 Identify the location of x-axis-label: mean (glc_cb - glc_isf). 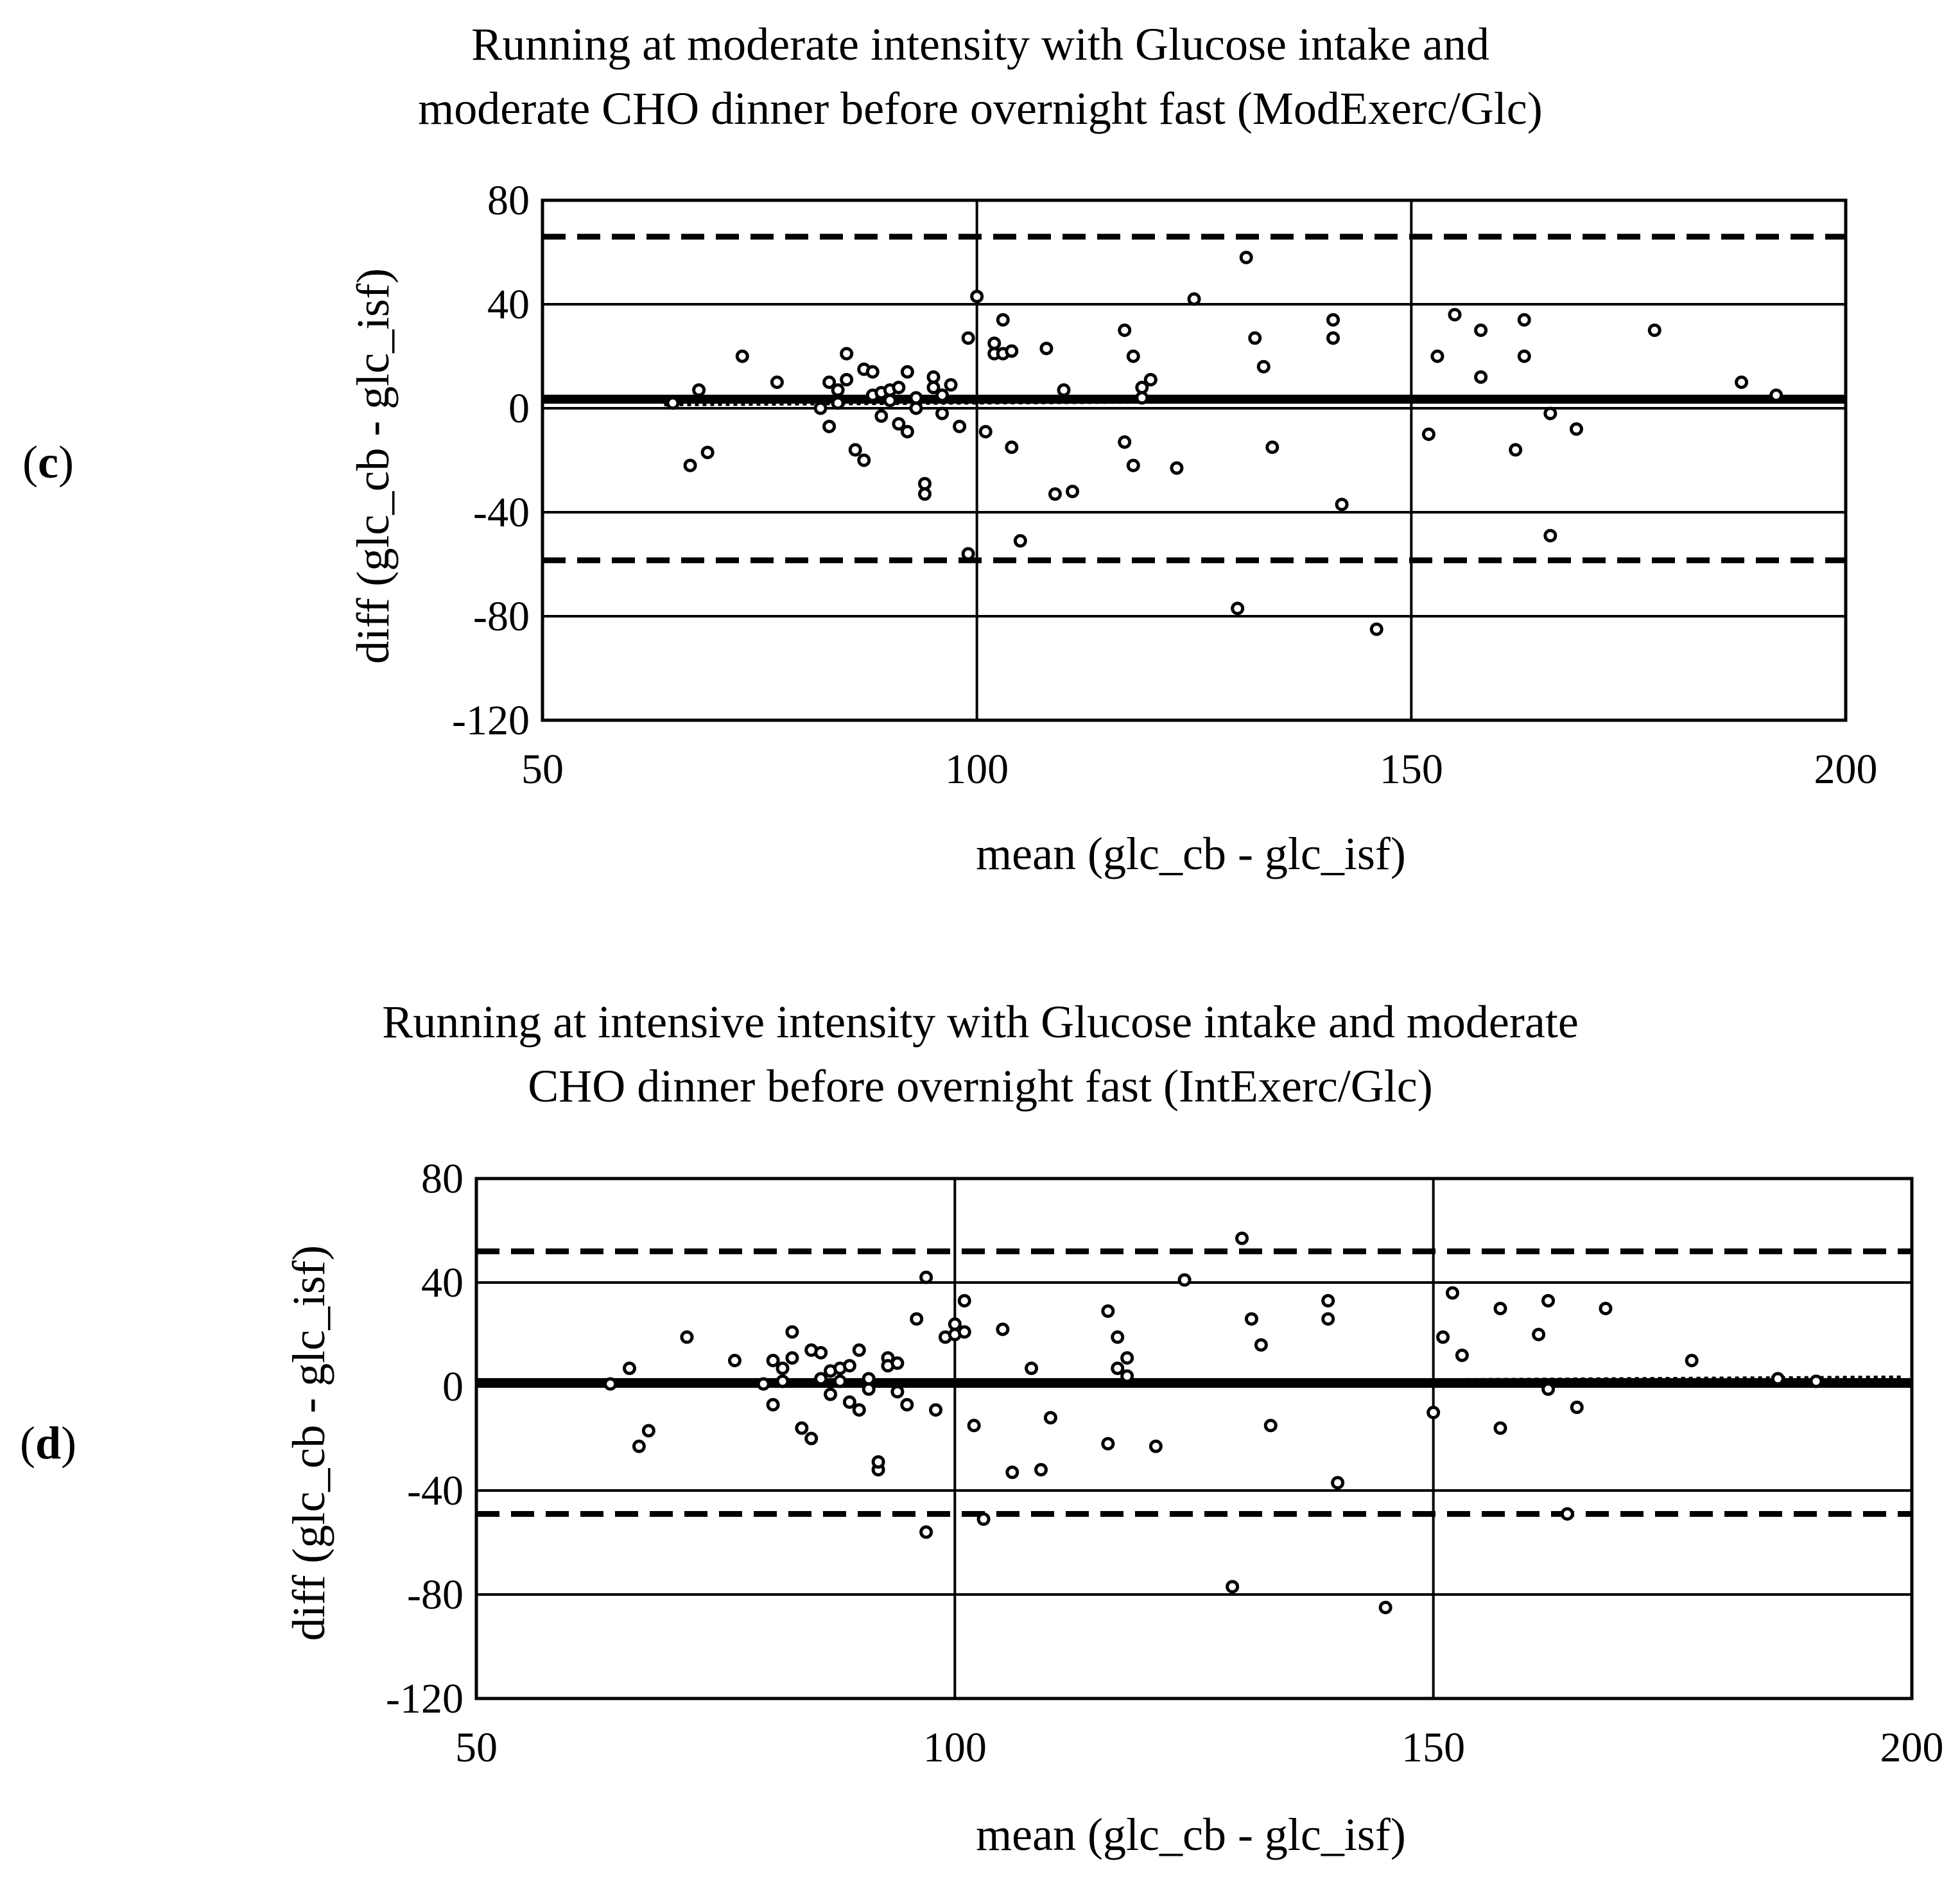
(1191, 1834).